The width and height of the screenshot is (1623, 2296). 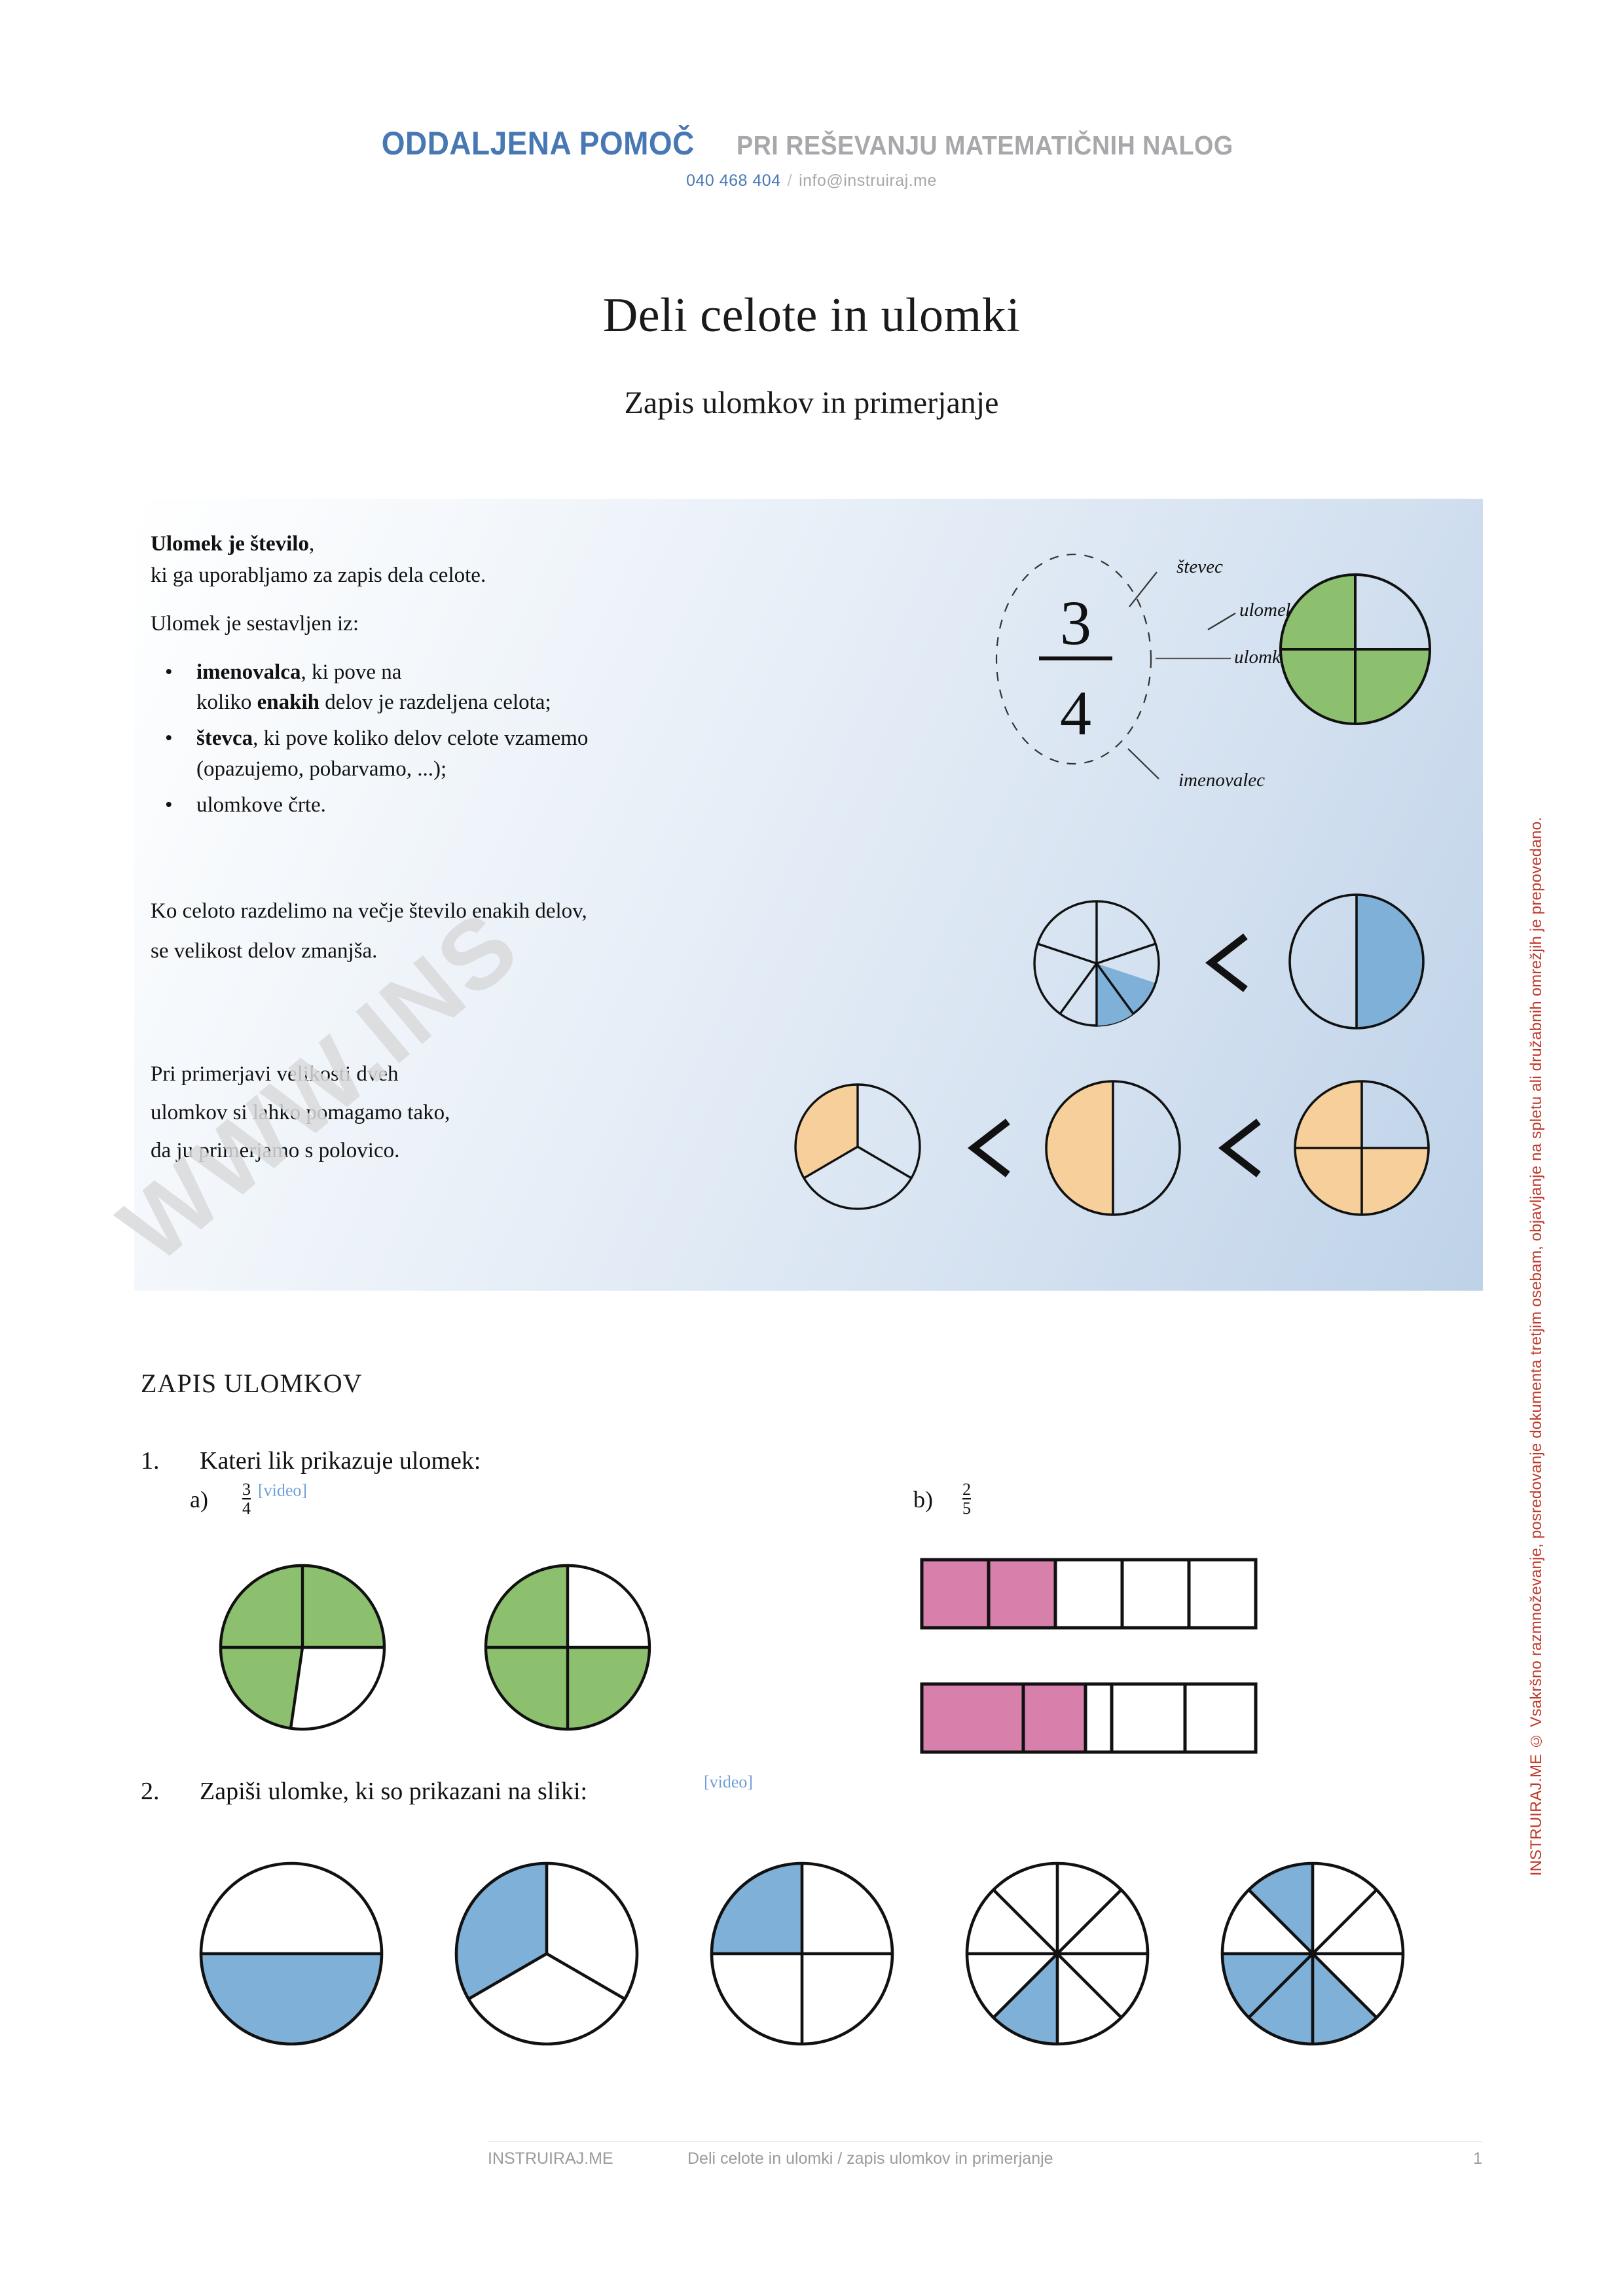 I want to click on less-than-sign-row1, so click(x=1226, y=962).